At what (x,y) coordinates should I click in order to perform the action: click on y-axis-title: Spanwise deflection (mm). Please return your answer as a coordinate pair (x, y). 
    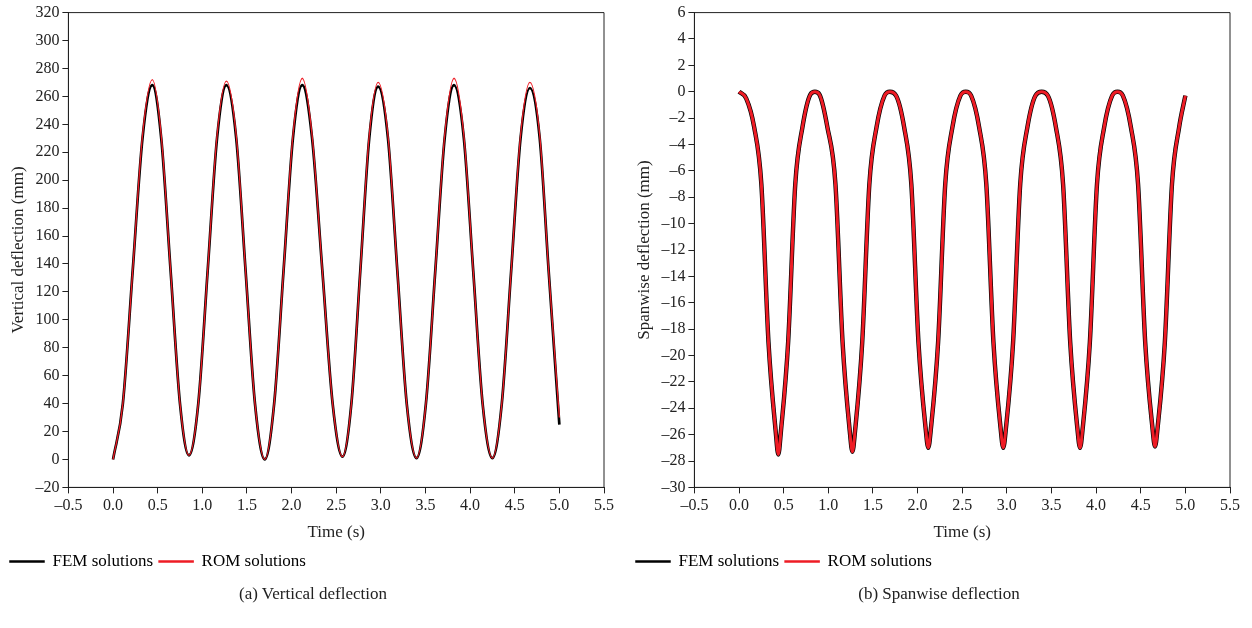
    Looking at the image, I should click on (643, 250).